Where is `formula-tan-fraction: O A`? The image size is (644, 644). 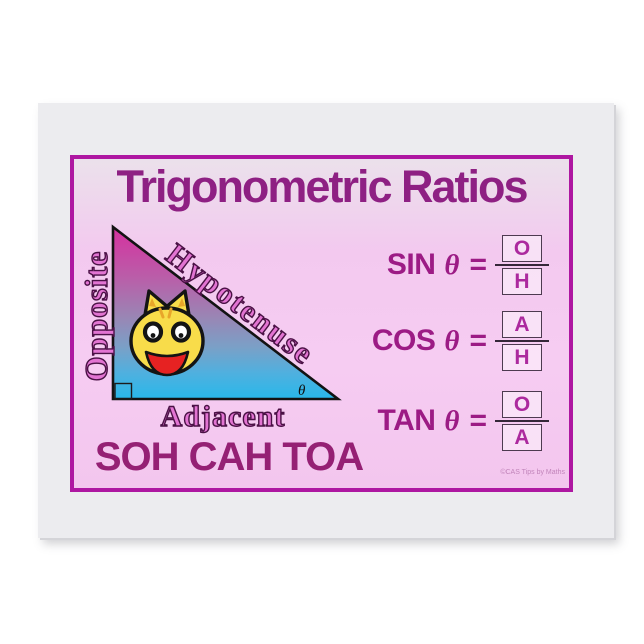
formula-tan-fraction: O A is located at coordinates (522, 421).